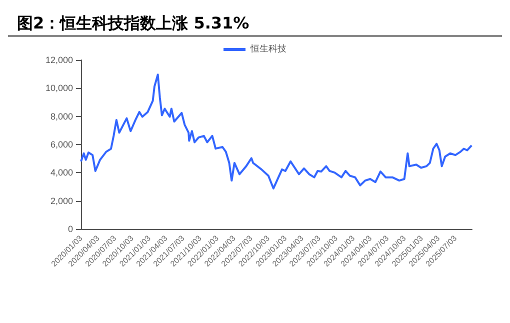 The height and width of the screenshot is (323, 510). I want to click on legend-label: 恒生科技, so click(268, 49).